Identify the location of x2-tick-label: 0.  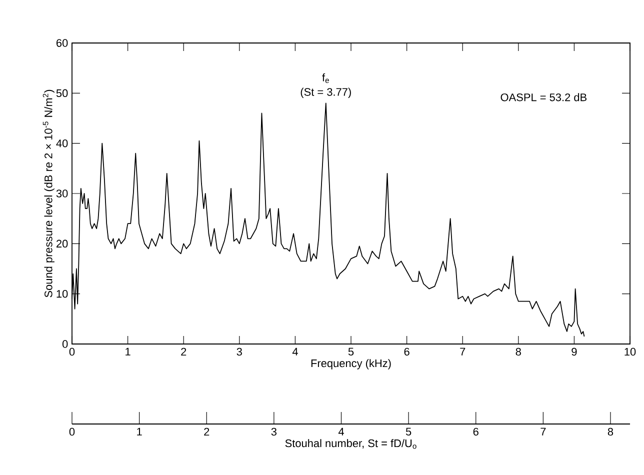
(72, 432).